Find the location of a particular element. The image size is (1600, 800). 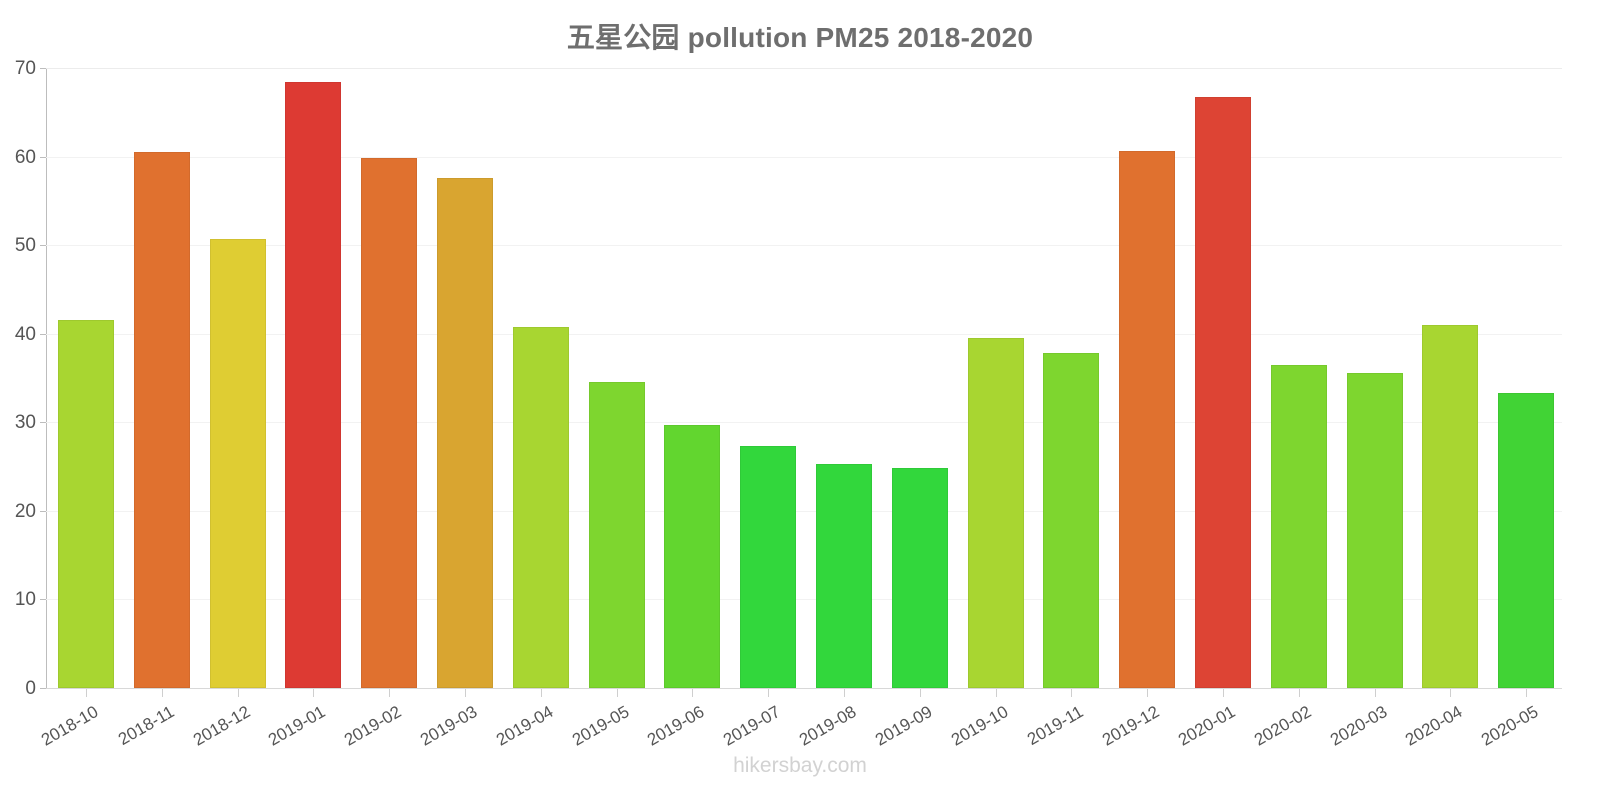

x-axis-line is located at coordinates (804, 688).